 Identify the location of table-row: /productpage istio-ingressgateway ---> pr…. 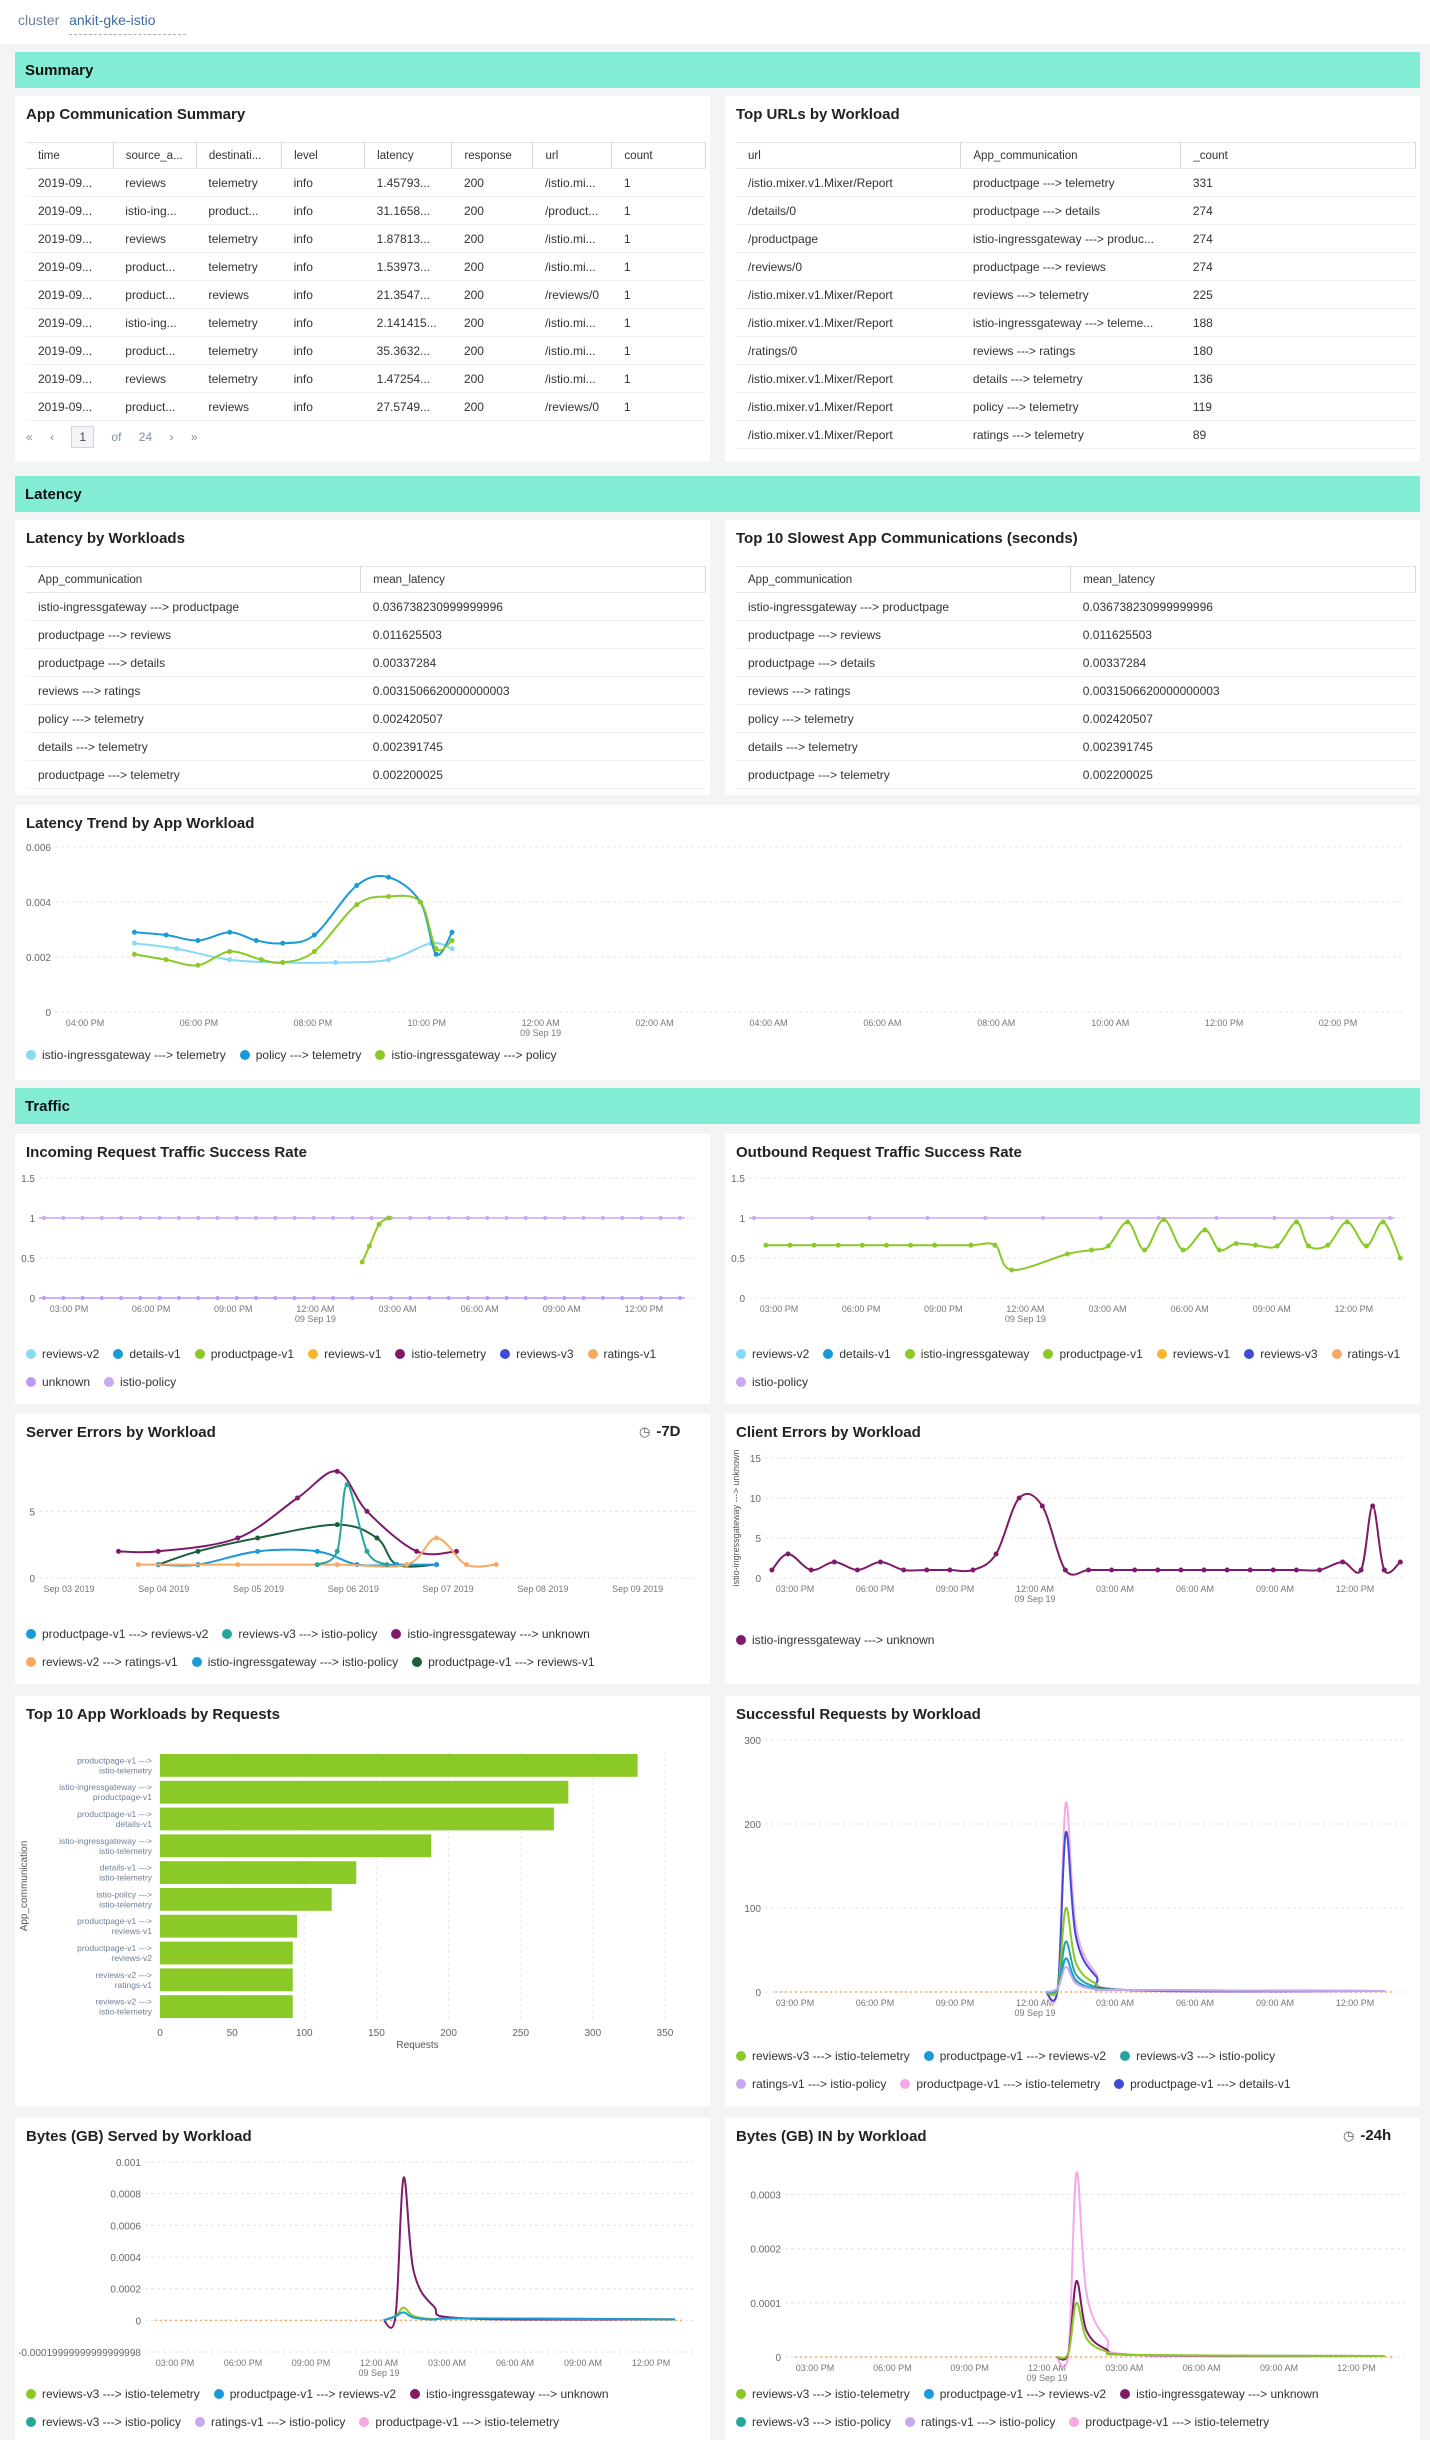
(1076, 238).